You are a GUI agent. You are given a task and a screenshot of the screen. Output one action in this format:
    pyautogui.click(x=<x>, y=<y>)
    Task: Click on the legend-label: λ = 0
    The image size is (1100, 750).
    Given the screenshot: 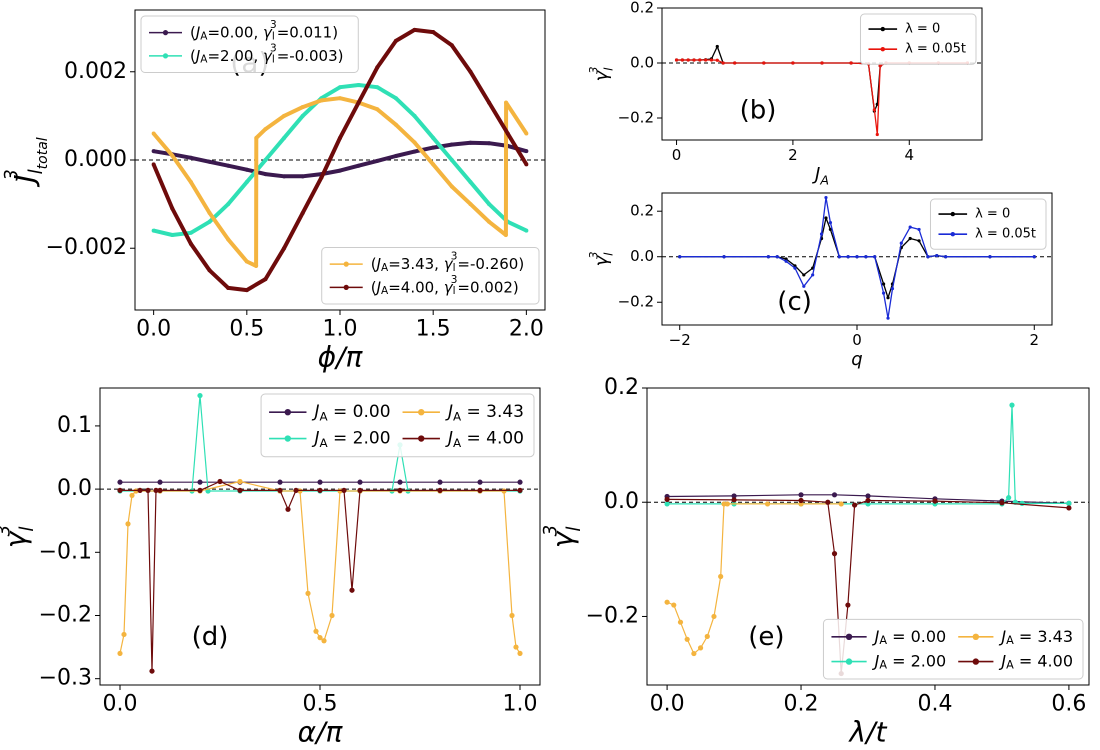 What is the action you would take?
    pyautogui.click(x=992, y=214)
    